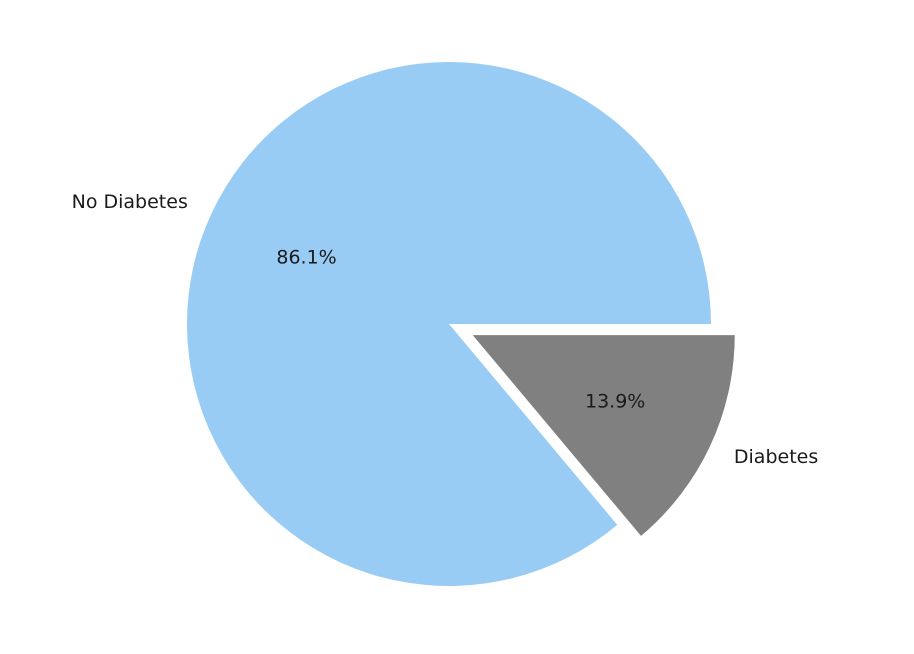 The image size is (914, 654). What do you see at coordinates (130, 202) in the screenshot?
I see `pie-category-label-no-diabetes: No Diabetes` at bounding box center [130, 202].